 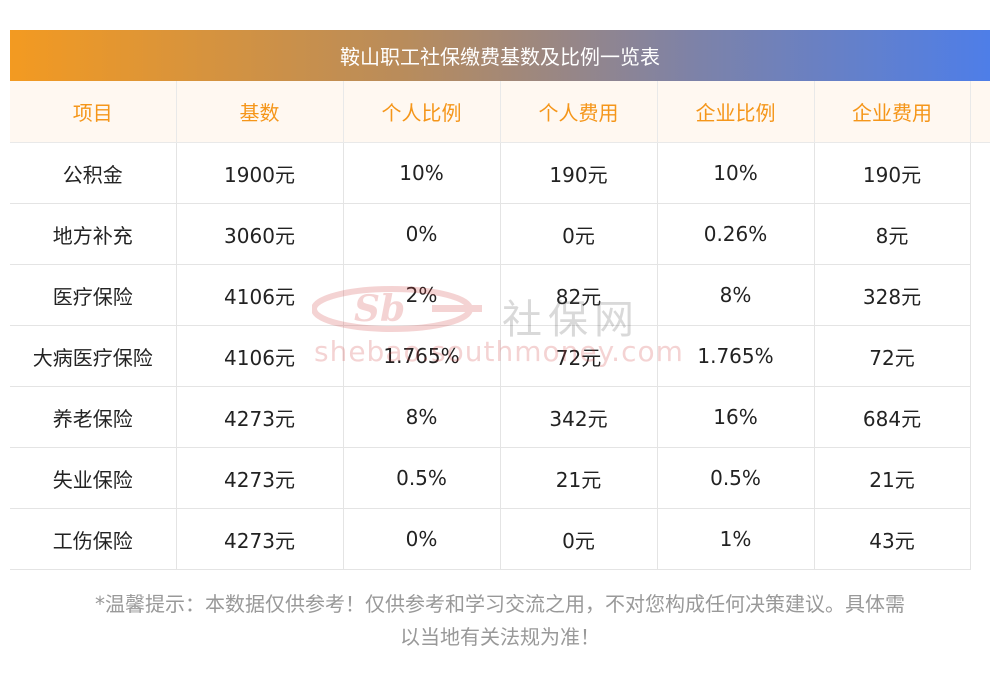 I want to click on cell-personal-fee: 72元, so click(x=579, y=356).